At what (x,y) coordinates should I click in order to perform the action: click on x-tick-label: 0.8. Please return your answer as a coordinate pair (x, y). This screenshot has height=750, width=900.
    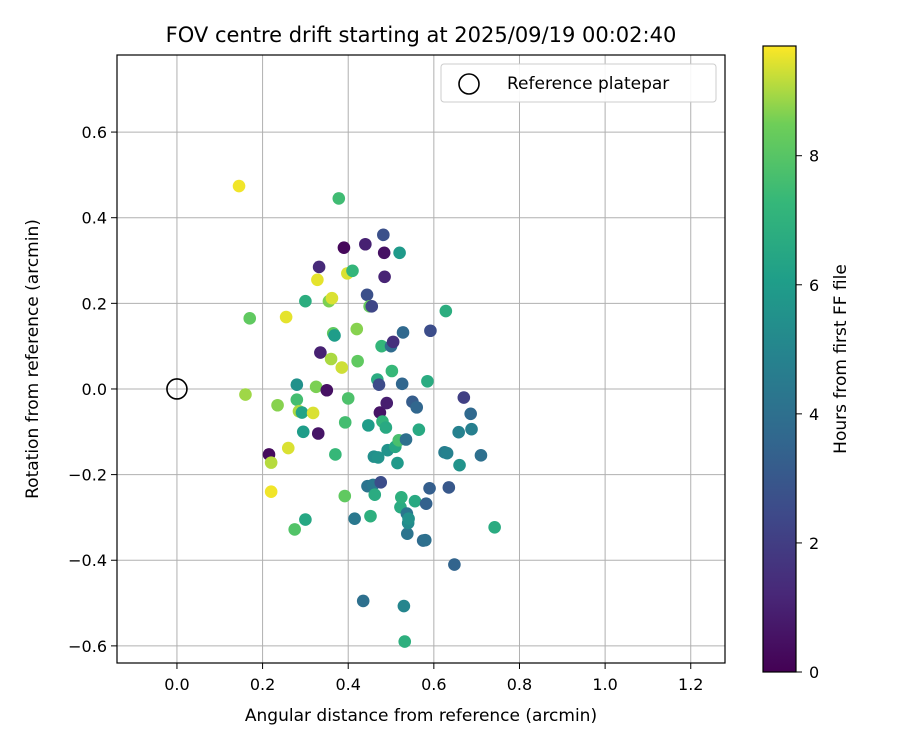
    Looking at the image, I should click on (519, 684).